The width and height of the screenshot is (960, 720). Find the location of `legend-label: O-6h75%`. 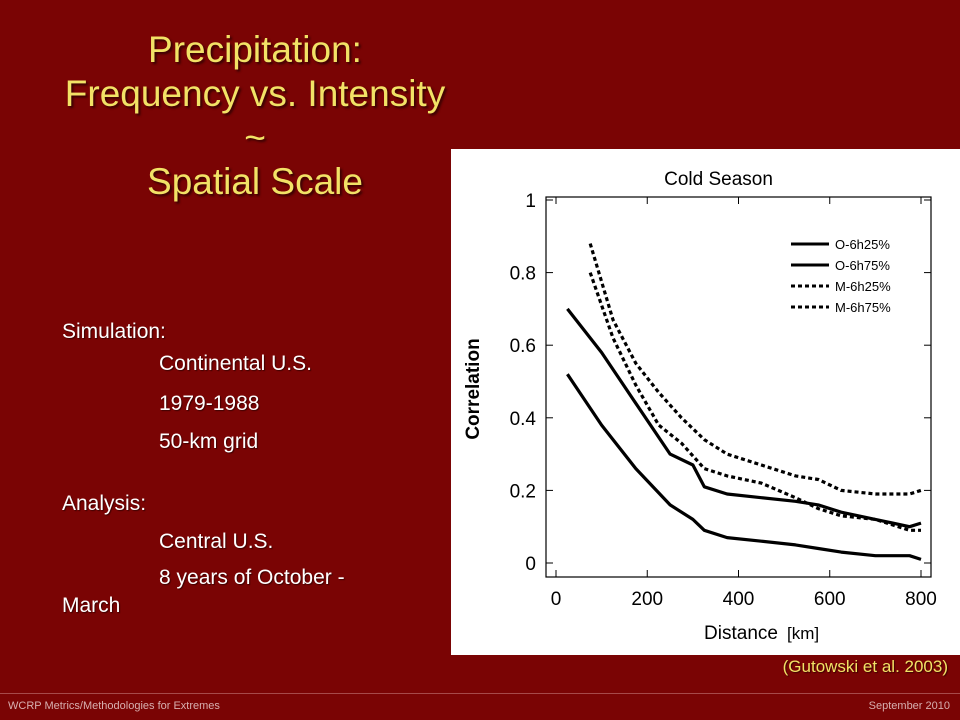

legend-label: O-6h75% is located at coordinates (862, 265).